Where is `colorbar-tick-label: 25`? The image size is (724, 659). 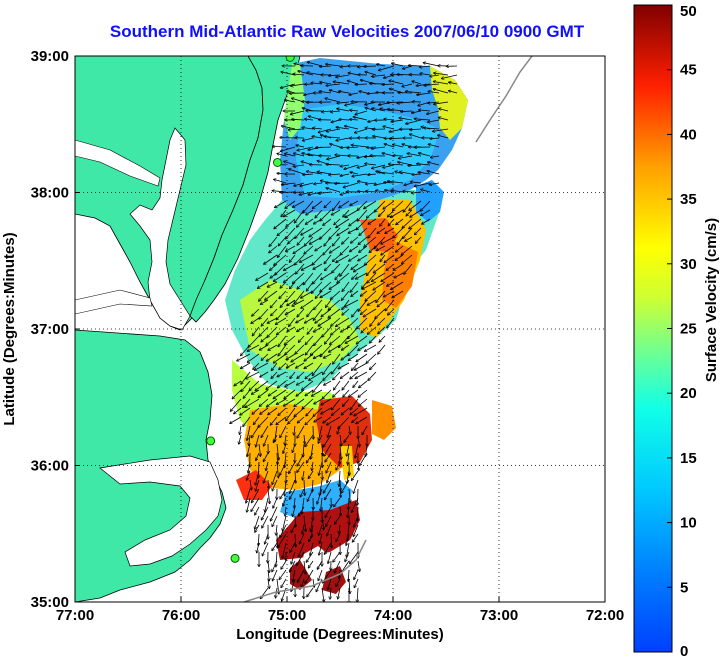
colorbar-tick-label: 25 is located at coordinates (688, 329).